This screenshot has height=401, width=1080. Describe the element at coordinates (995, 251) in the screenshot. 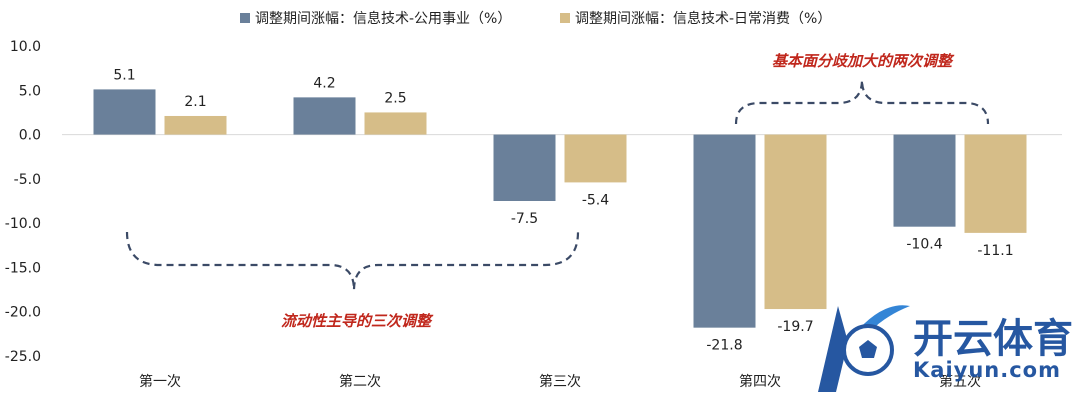

I see `data-label: -11.1` at that location.